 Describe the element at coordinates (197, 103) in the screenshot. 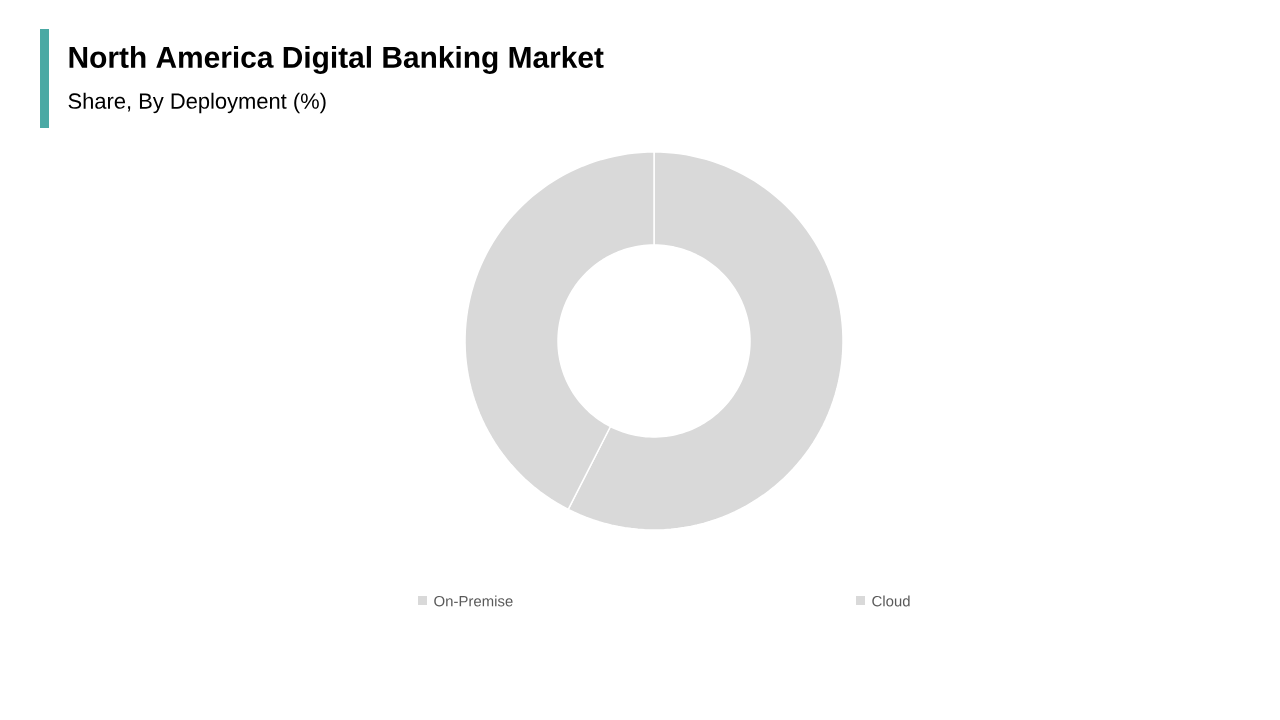

I see `text: Share, By Deployment (%)` at that location.